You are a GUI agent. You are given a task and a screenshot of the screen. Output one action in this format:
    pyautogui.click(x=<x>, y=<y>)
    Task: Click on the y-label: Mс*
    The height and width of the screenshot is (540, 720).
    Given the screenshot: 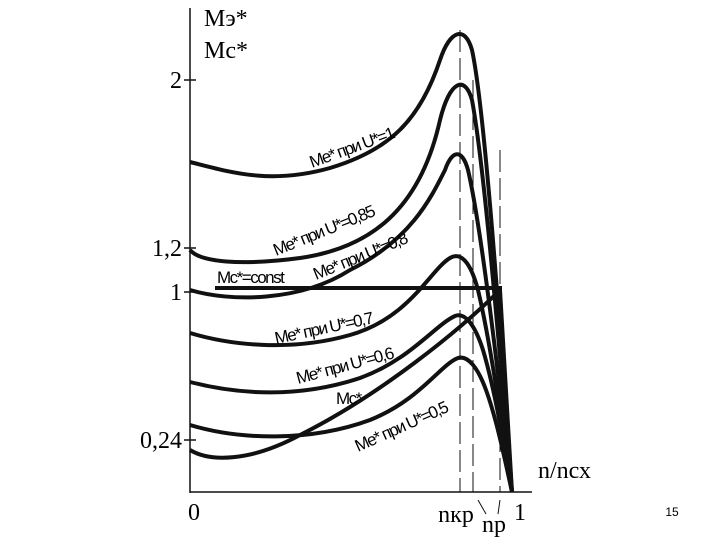 What is the action you would take?
    pyautogui.click(x=226, y=51)
    